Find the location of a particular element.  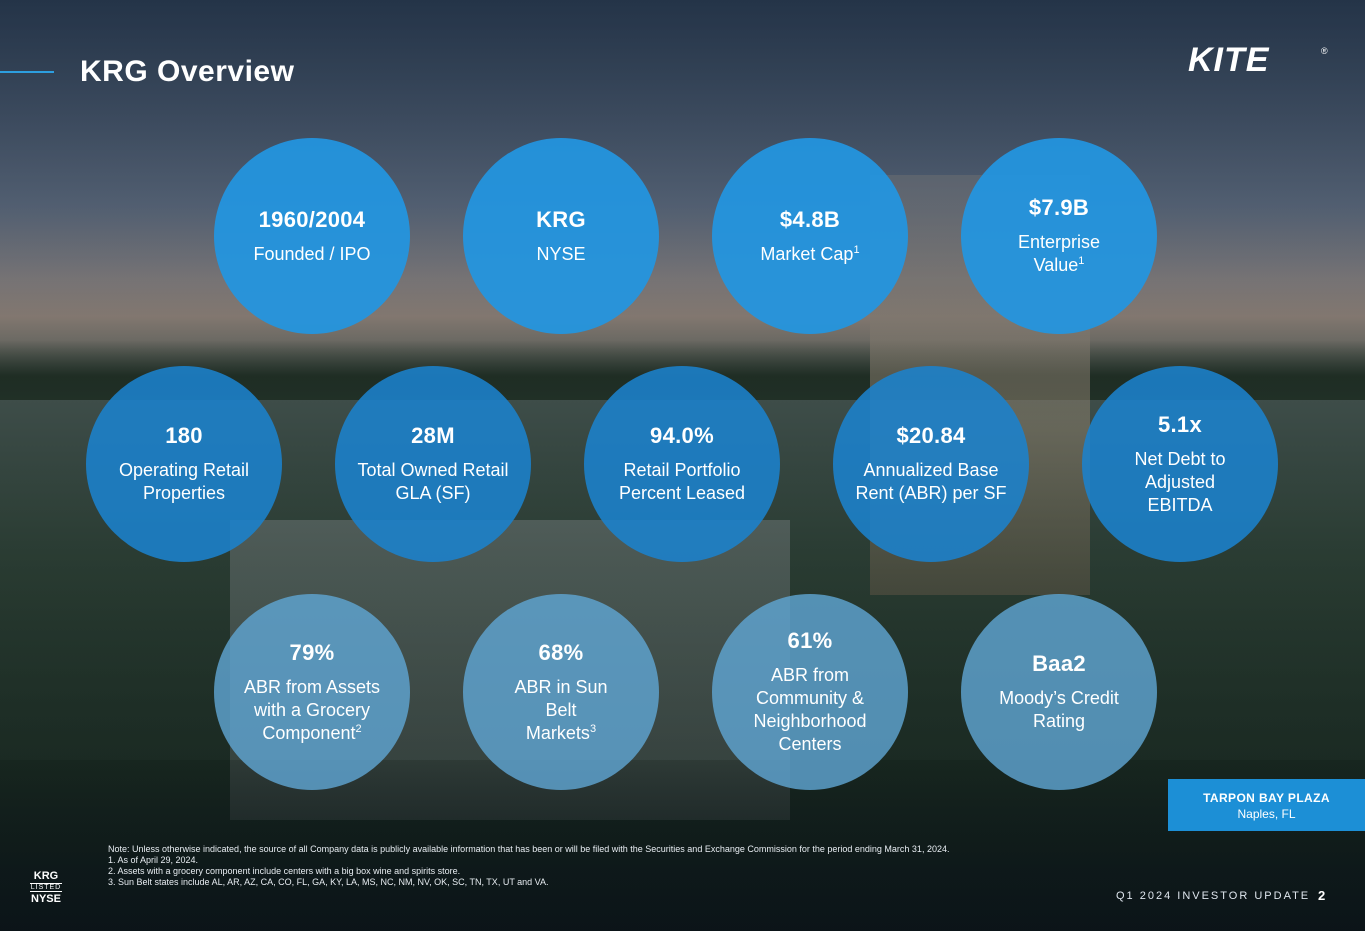

kite-logo: KITE ® is located at coordinates (1260, 60).